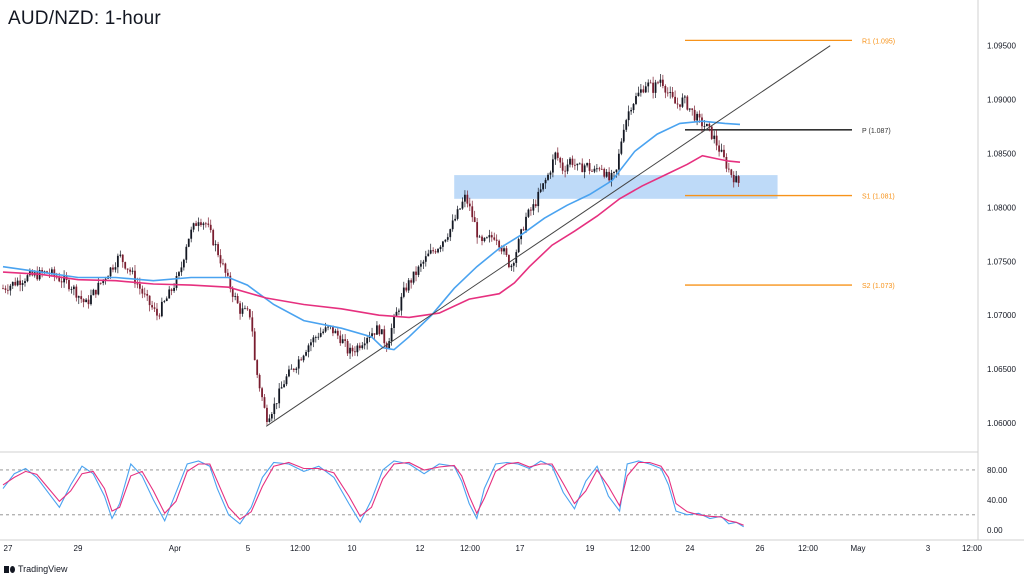 The image size is (1024, 576). I want to click on stochastic-d-line, so click(373, 493).